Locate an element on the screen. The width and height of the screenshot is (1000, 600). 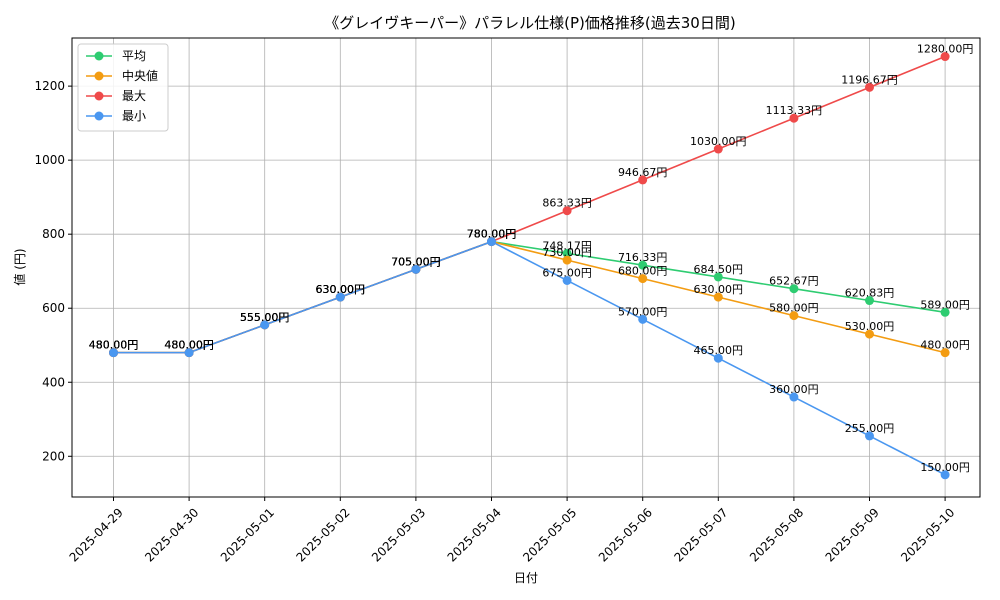
data-label: 555.00円 is located at coordinates (265, 317).